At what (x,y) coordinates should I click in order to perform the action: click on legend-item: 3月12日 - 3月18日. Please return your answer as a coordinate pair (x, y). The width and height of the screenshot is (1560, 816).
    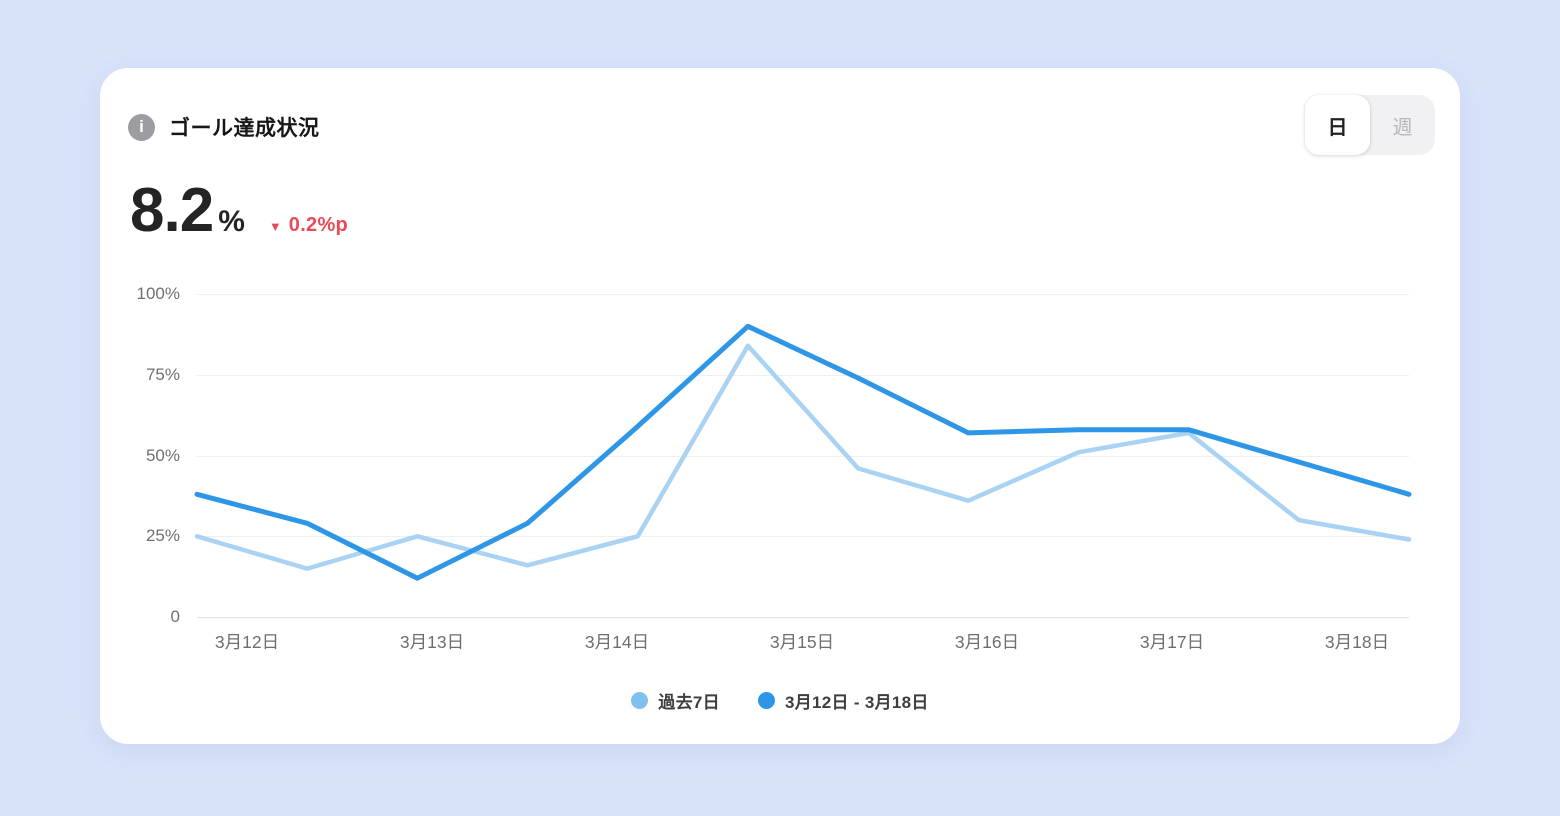
    Looking at the image, I should click on (843, 700).